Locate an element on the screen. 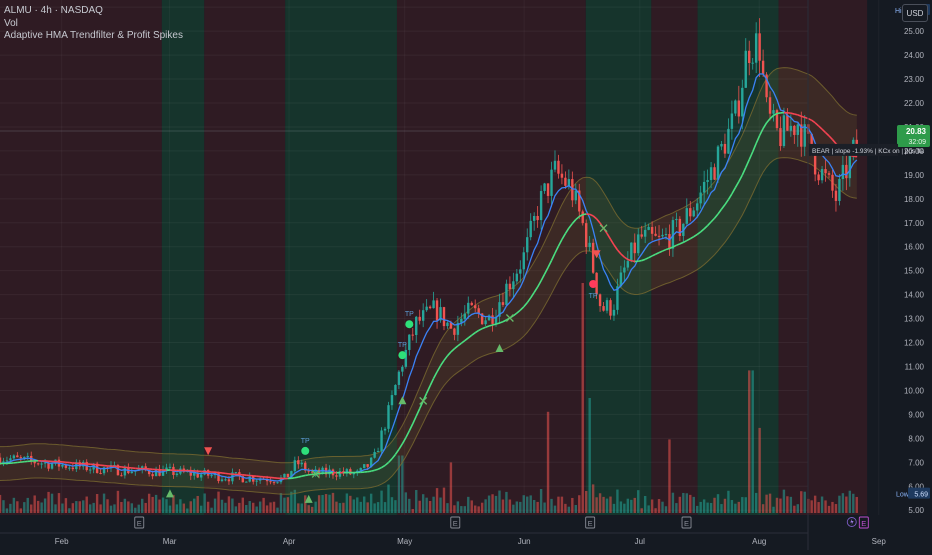 This screenshot has height=555, width=932. y-tick-label: 19.00 is located at coordinates (914, 175).